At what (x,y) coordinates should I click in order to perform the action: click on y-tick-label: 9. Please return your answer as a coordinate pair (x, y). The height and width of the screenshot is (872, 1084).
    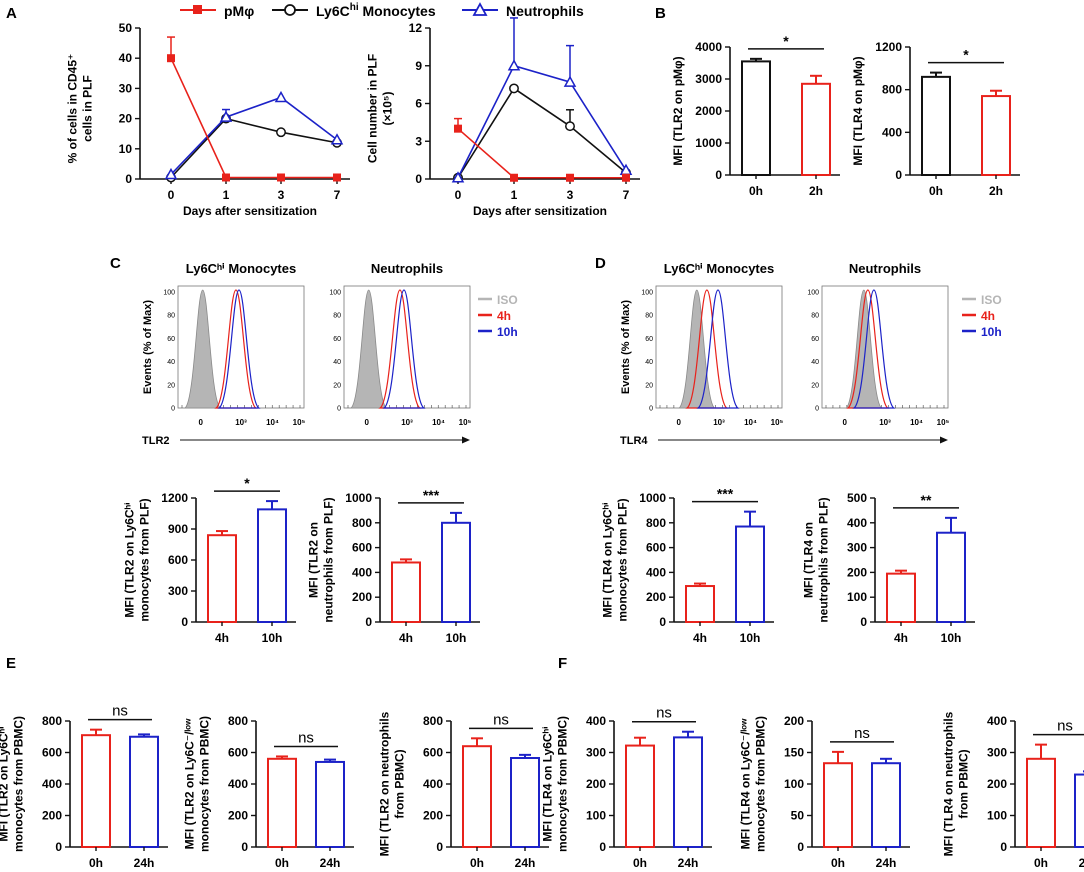
    Looking at the image, I should click on (418, 66).